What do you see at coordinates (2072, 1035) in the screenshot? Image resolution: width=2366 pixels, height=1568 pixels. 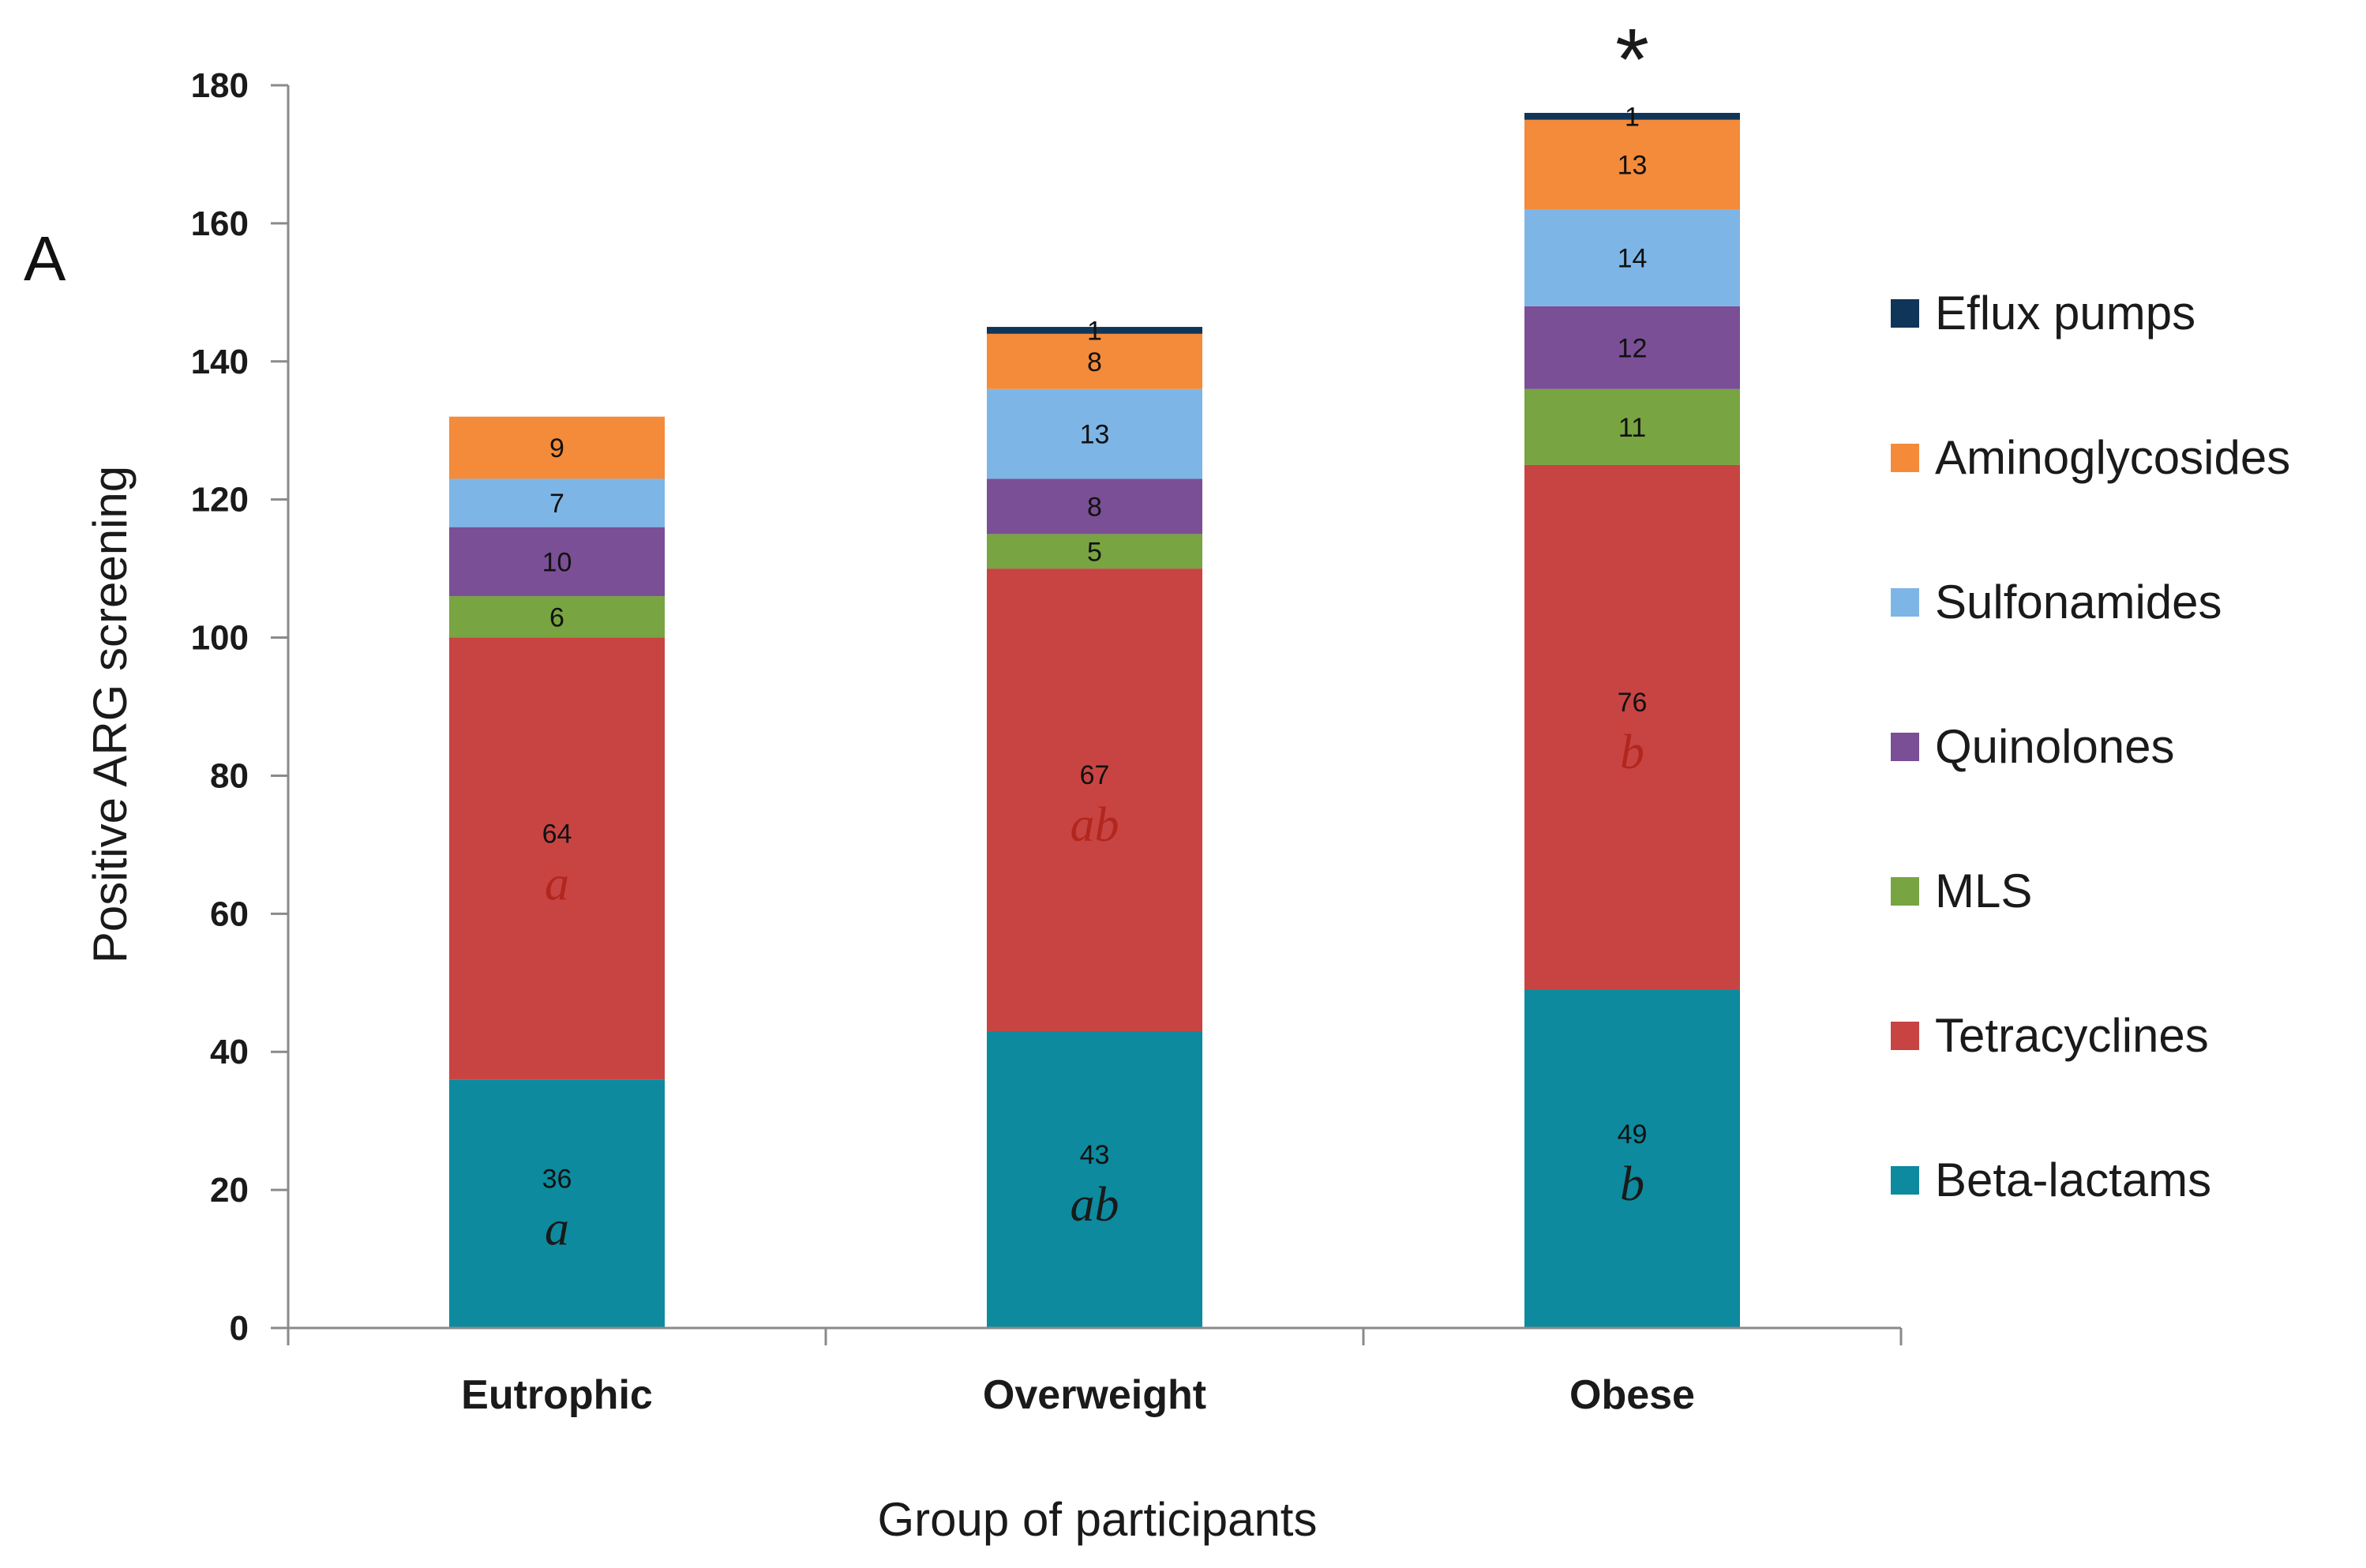 I see `legend-label: Tetracyclines` at bounding box center [2072, 1035].